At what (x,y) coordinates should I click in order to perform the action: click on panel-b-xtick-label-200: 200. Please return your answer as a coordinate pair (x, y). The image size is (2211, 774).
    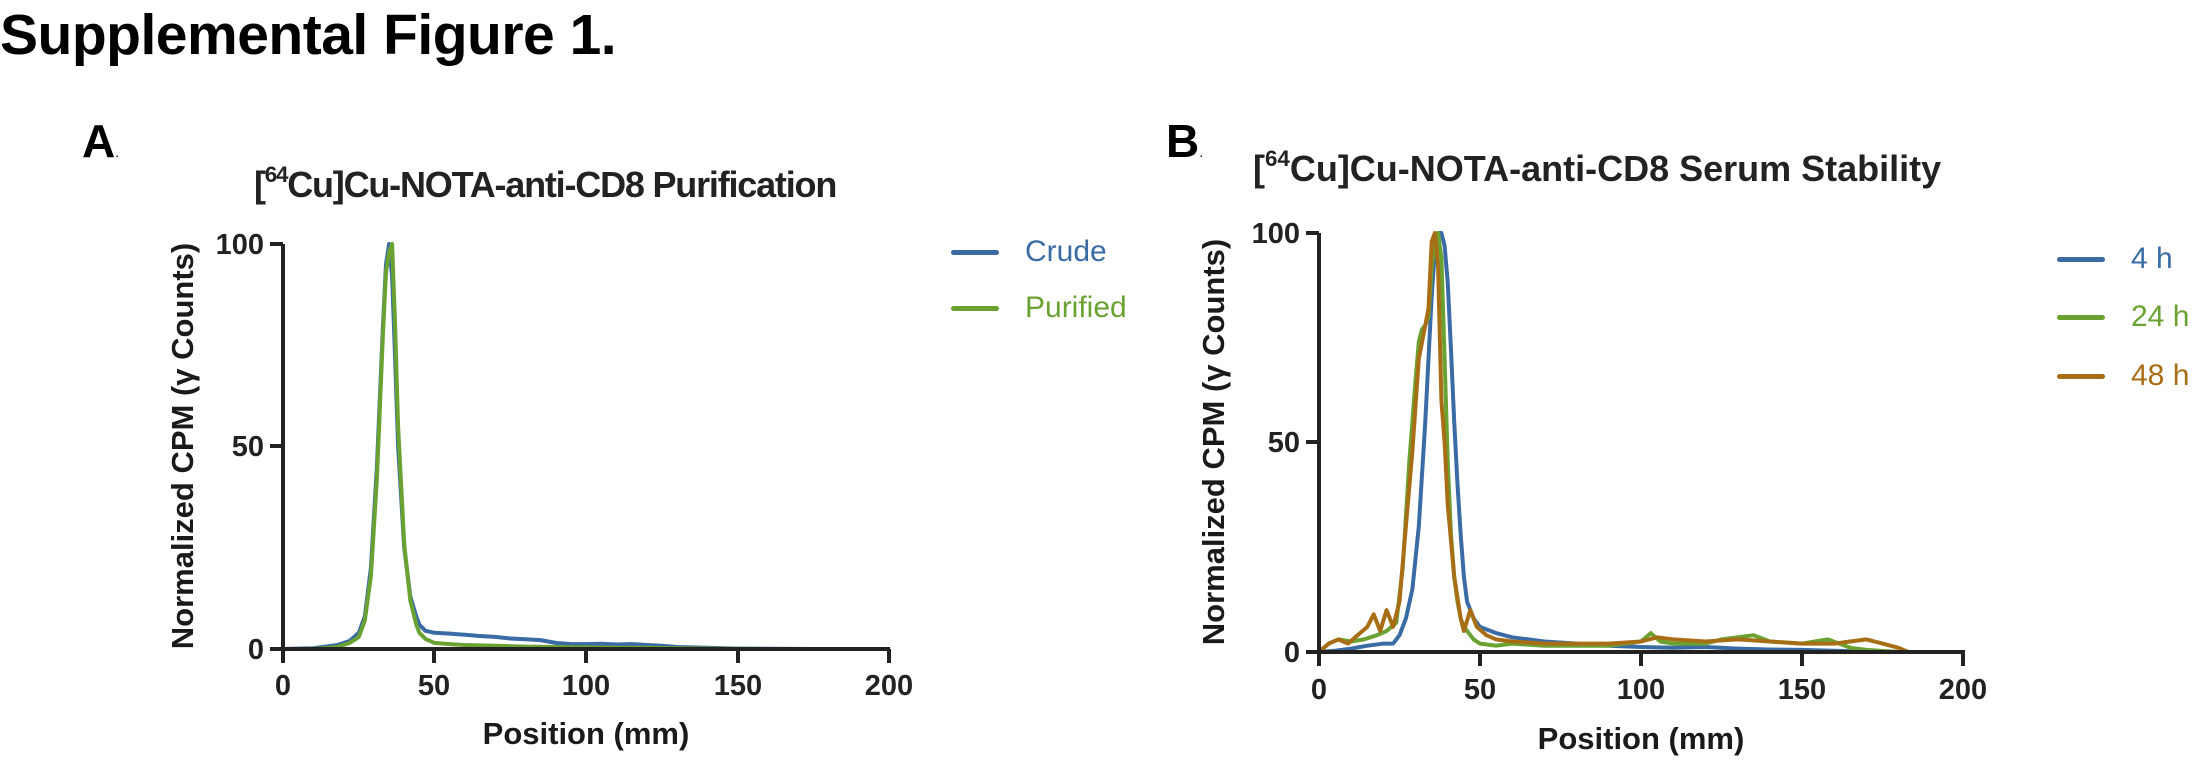
    Looking at the image, I should click on (1963, 690).